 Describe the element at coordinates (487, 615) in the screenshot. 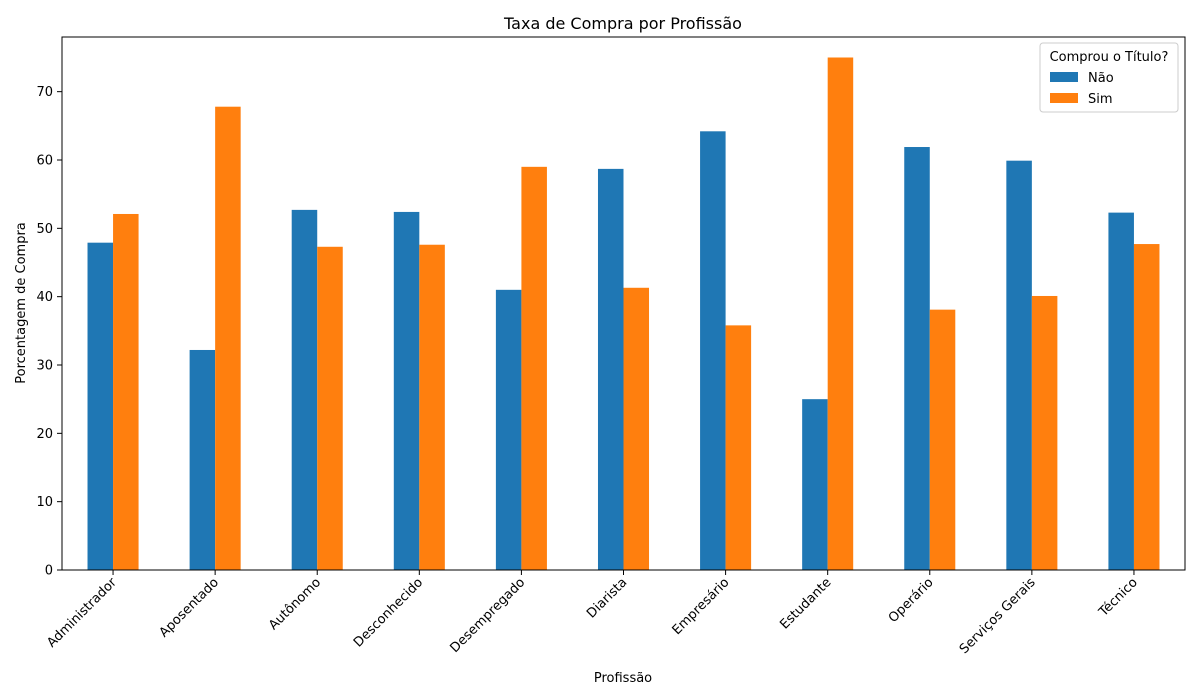

I see `x-tick-label-desempregado: Desempregado` at that location.